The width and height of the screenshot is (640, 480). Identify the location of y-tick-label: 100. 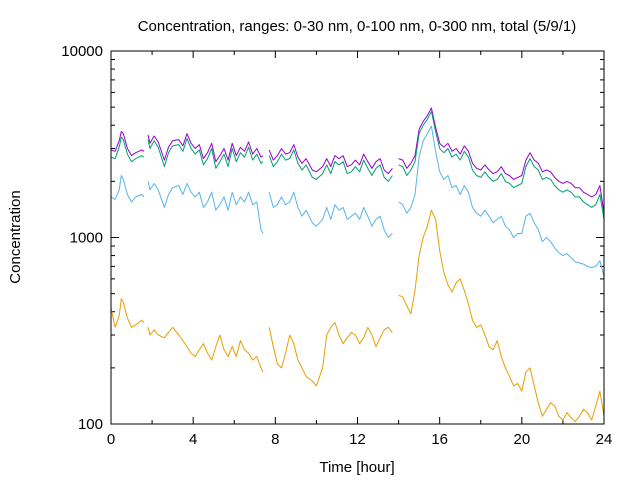
(90, 424).